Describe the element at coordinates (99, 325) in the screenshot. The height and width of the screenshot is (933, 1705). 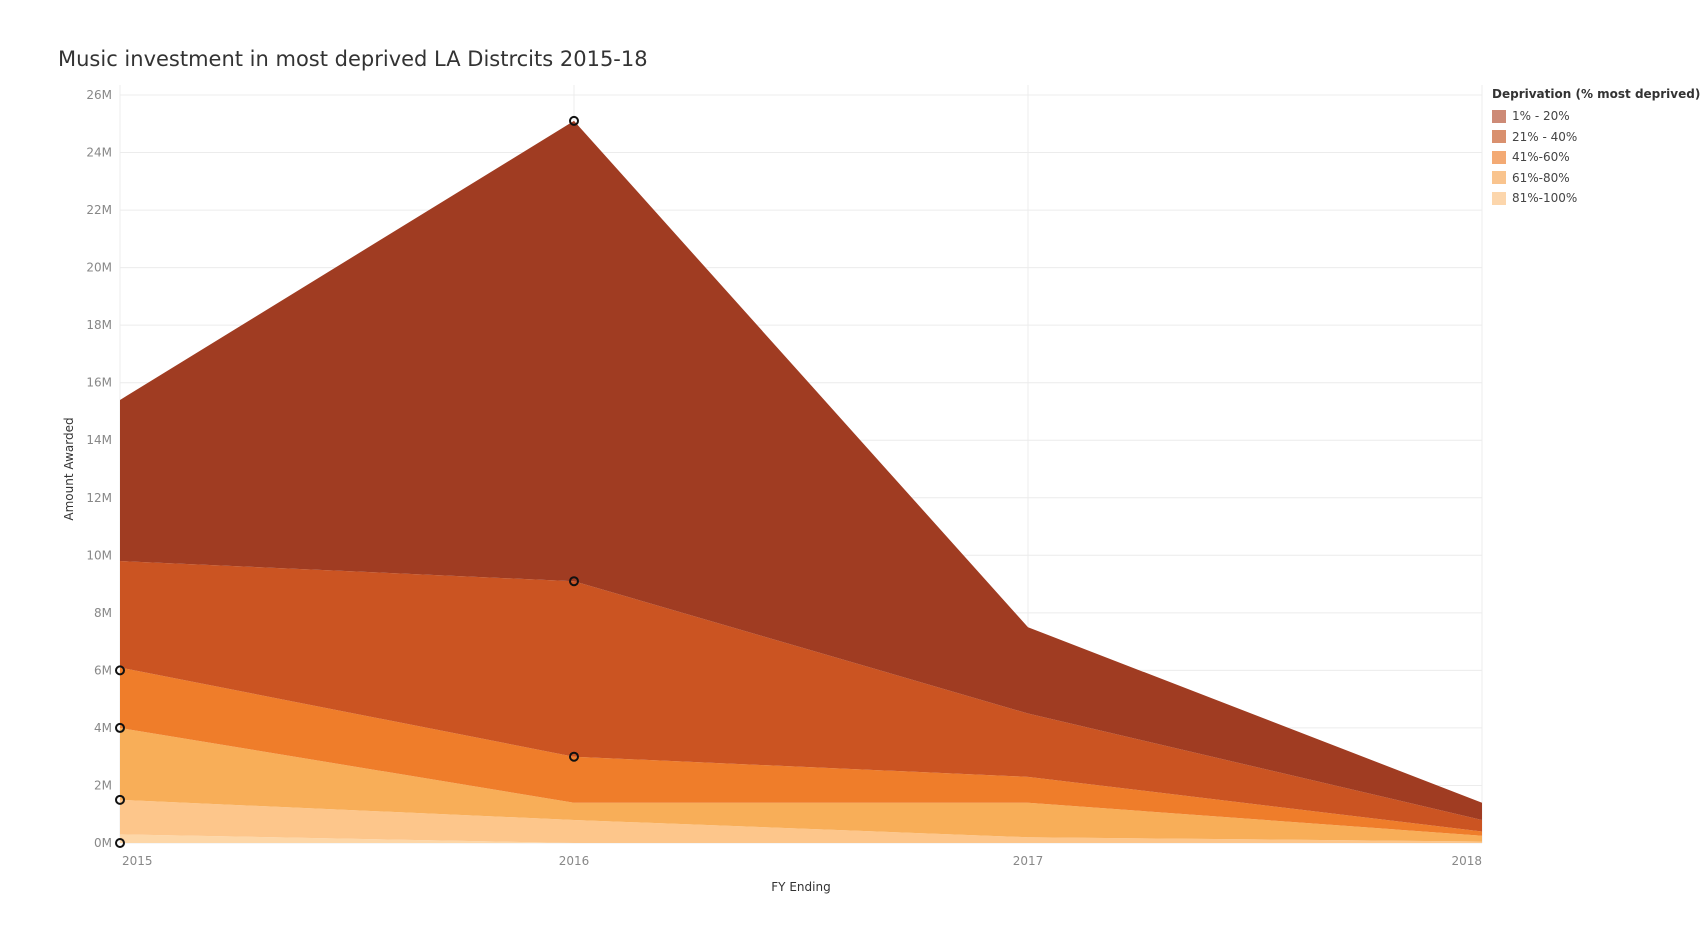
I see `y-tick-label: 18M` at that location.